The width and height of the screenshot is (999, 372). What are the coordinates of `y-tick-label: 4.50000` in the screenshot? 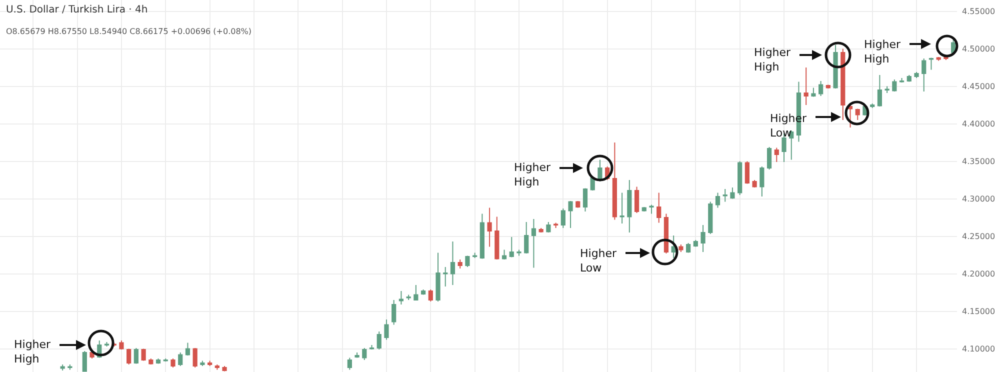 It's located at (979, 49).